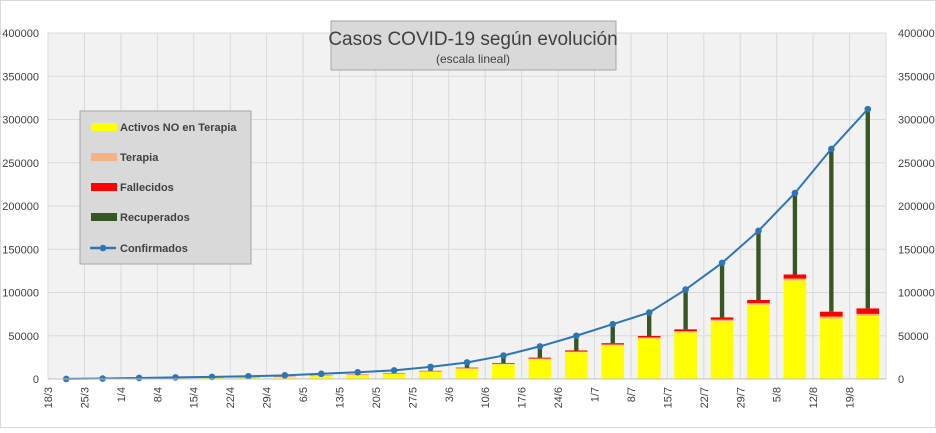 The width and height of the screenshot is (936, 433). I want to click on x-tick-label: 15/7, so click(668, 397).